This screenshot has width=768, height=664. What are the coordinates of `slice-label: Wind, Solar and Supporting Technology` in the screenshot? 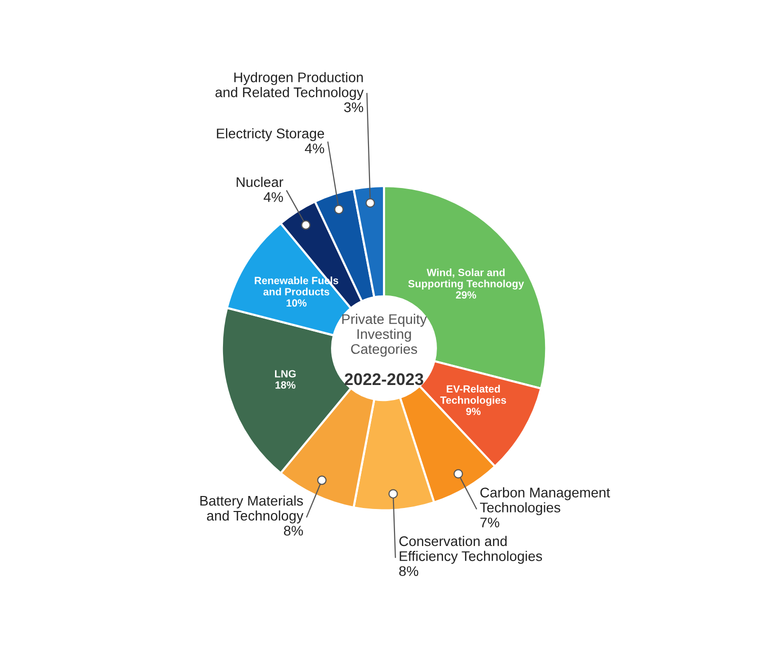 It's located at (466, 279).